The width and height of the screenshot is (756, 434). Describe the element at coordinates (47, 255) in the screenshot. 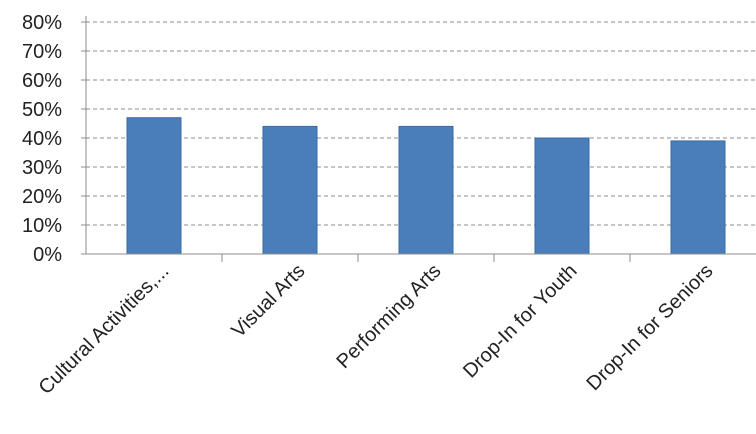

I see `y-tick-label: 0%` at that location.